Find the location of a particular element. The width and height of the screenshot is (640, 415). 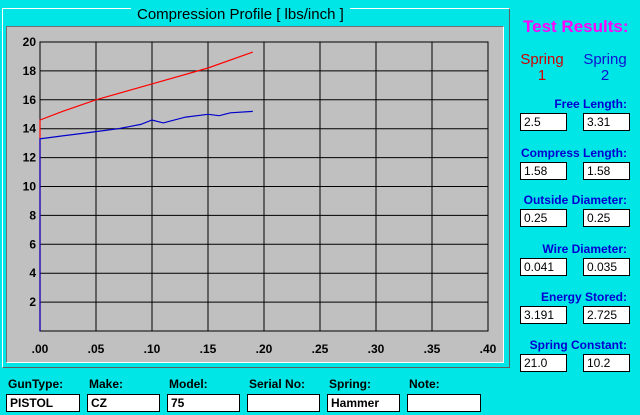

model-label: Model: is located at coordinates (188, 384).